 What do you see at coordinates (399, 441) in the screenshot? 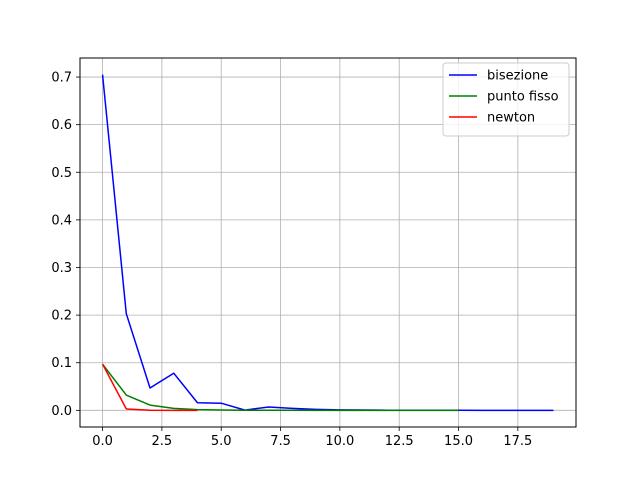
I see `x-tick-label: 12.5` at bounding box center [399, 441].